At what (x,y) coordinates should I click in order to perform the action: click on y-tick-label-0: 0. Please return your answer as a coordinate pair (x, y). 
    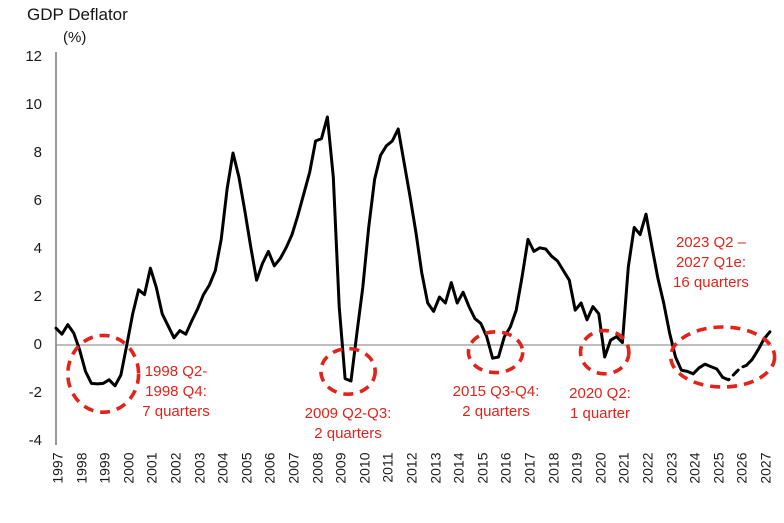
    Looking at the image, I should click on (37, 344).